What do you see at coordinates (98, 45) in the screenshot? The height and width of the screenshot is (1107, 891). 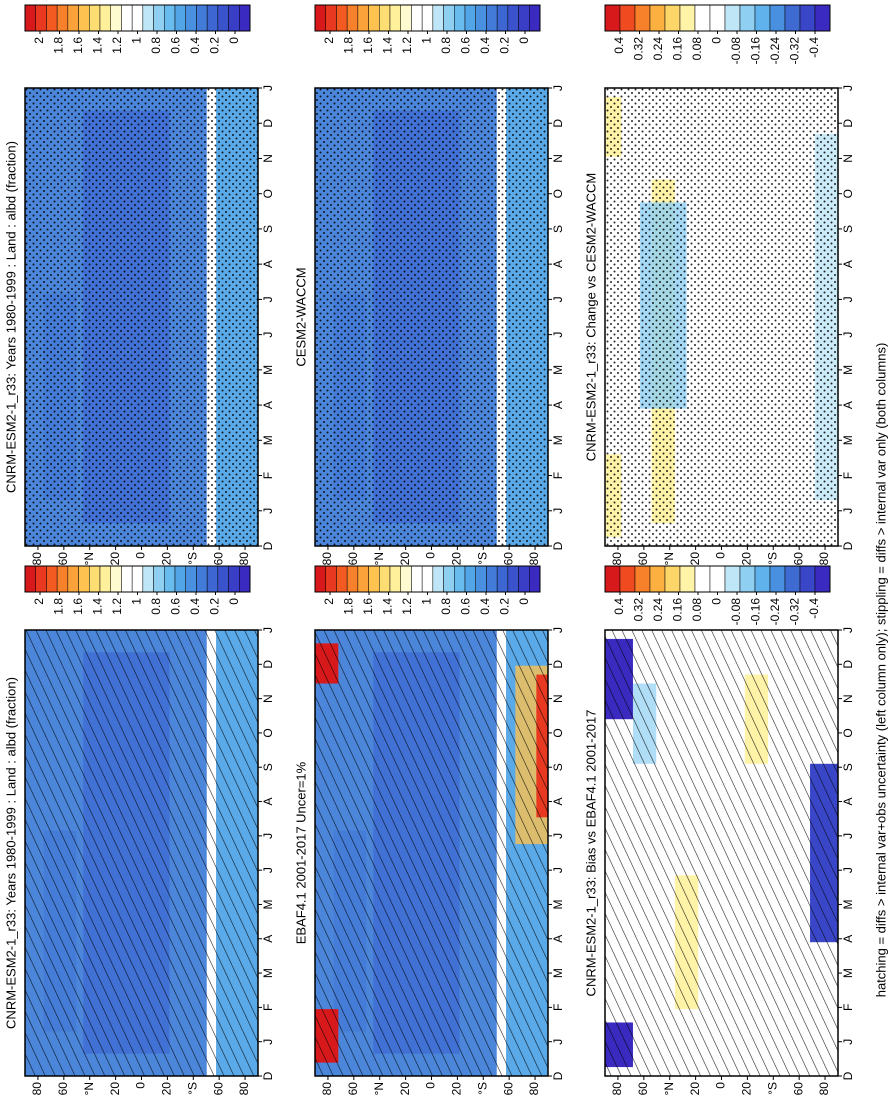 I see `colorbar-label: 1.4` at bounding box center [98, 45].